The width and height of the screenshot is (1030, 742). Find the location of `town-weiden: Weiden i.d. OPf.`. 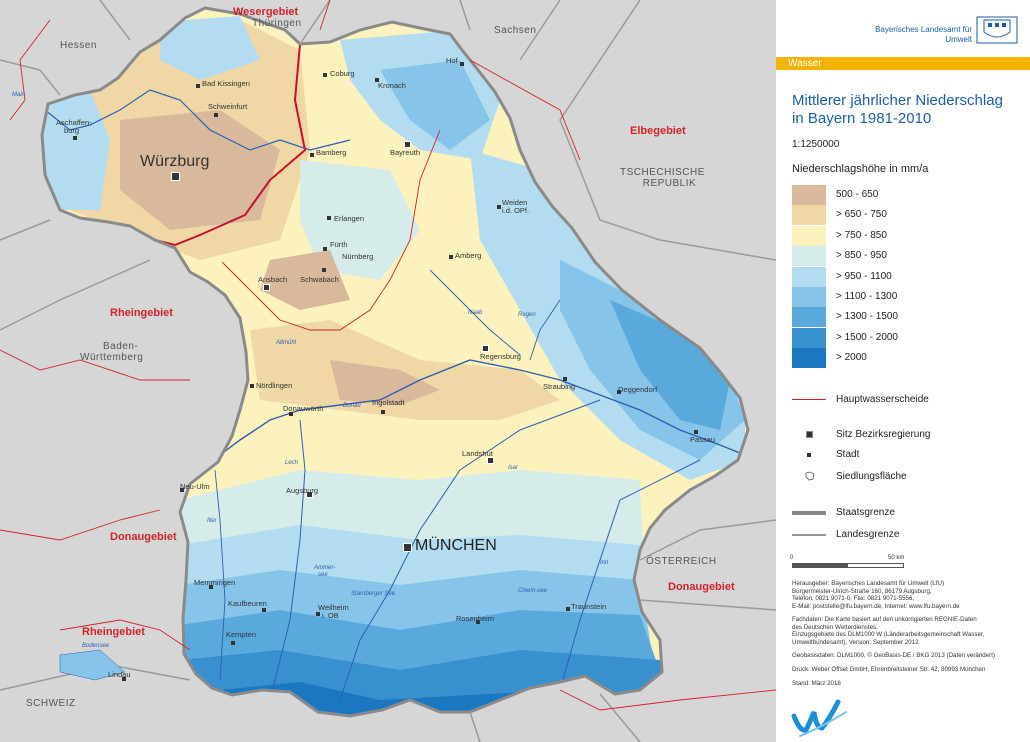

town-weiden: Weiden i.d. OPf. is located at coordinates (516, 206).